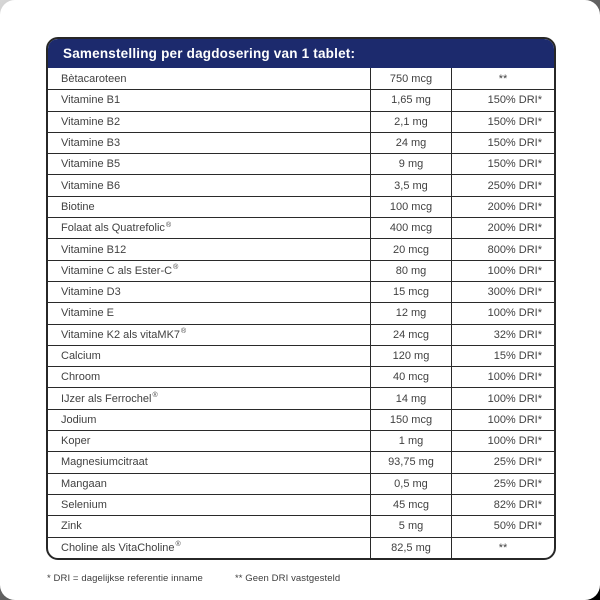 Image resolution: width=600 pixels, height=600 pixels. Describe the element at coordinates (502, 505) in the screenshot. I see `dri-cell: 82% DRI*` at that location.